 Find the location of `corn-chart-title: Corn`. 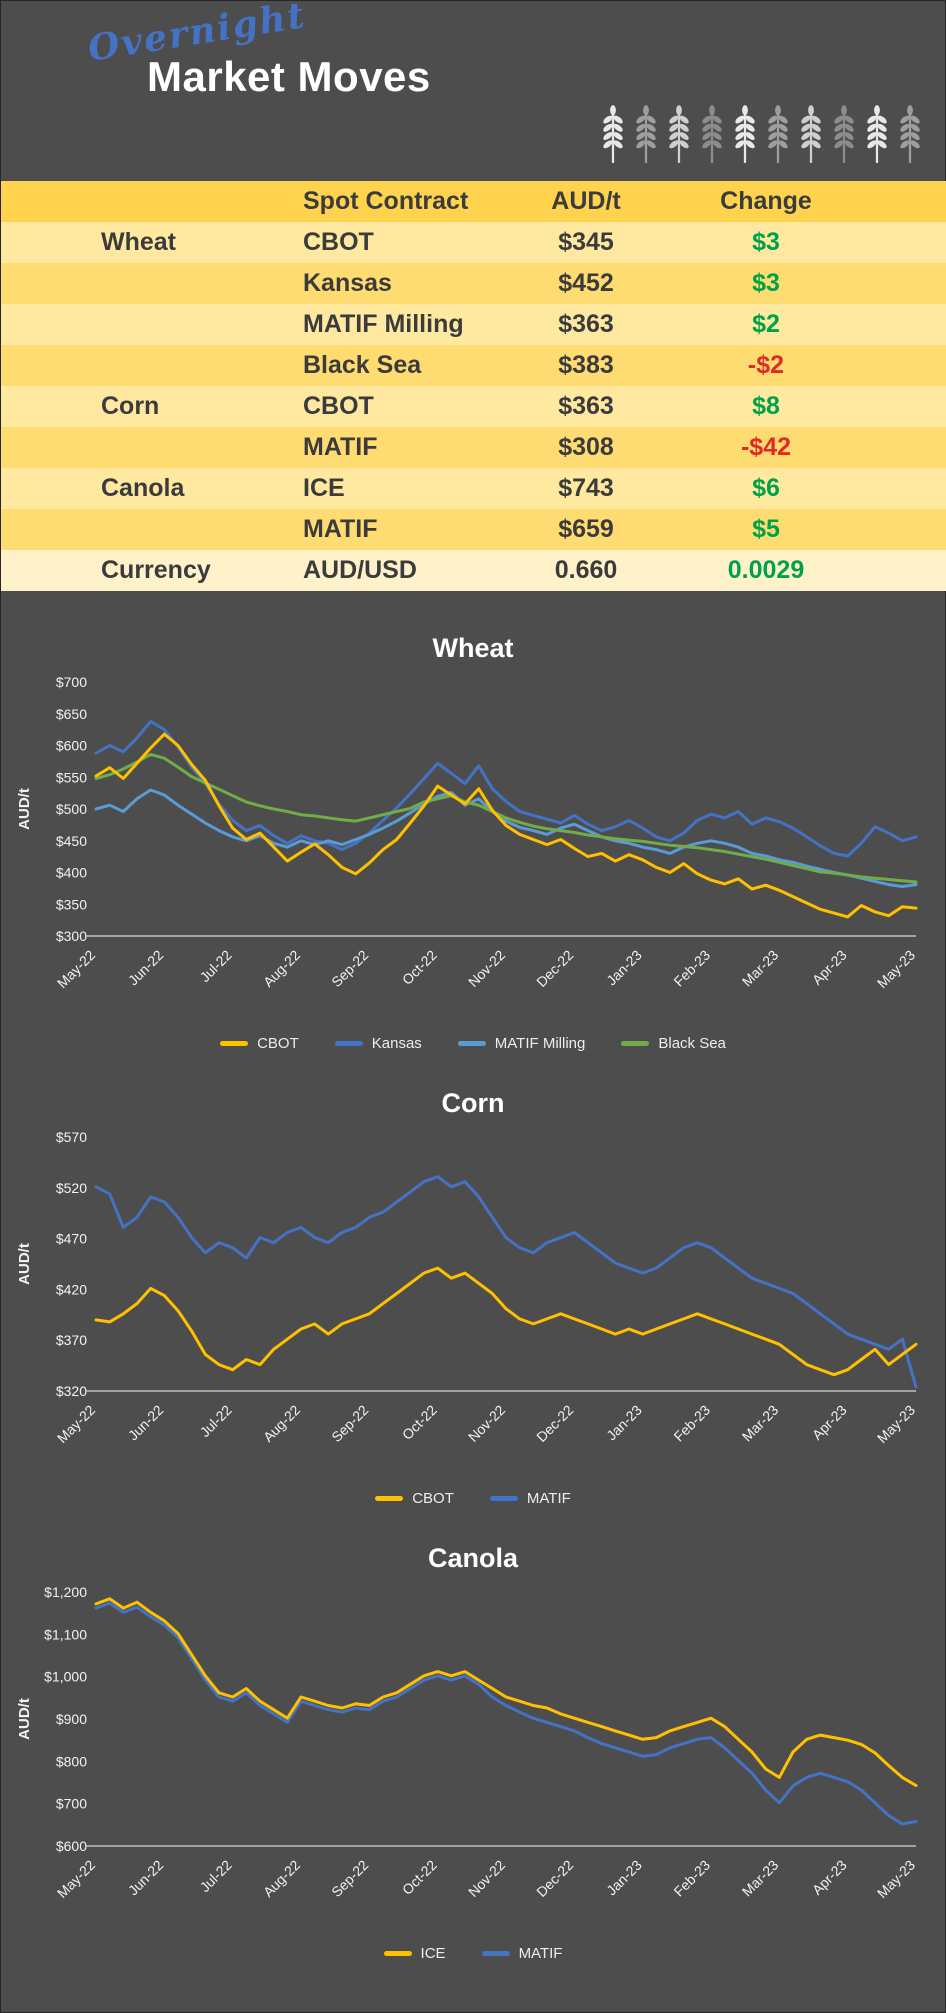

corn-chart-title: Corn is located at coordinates (473, 1103).